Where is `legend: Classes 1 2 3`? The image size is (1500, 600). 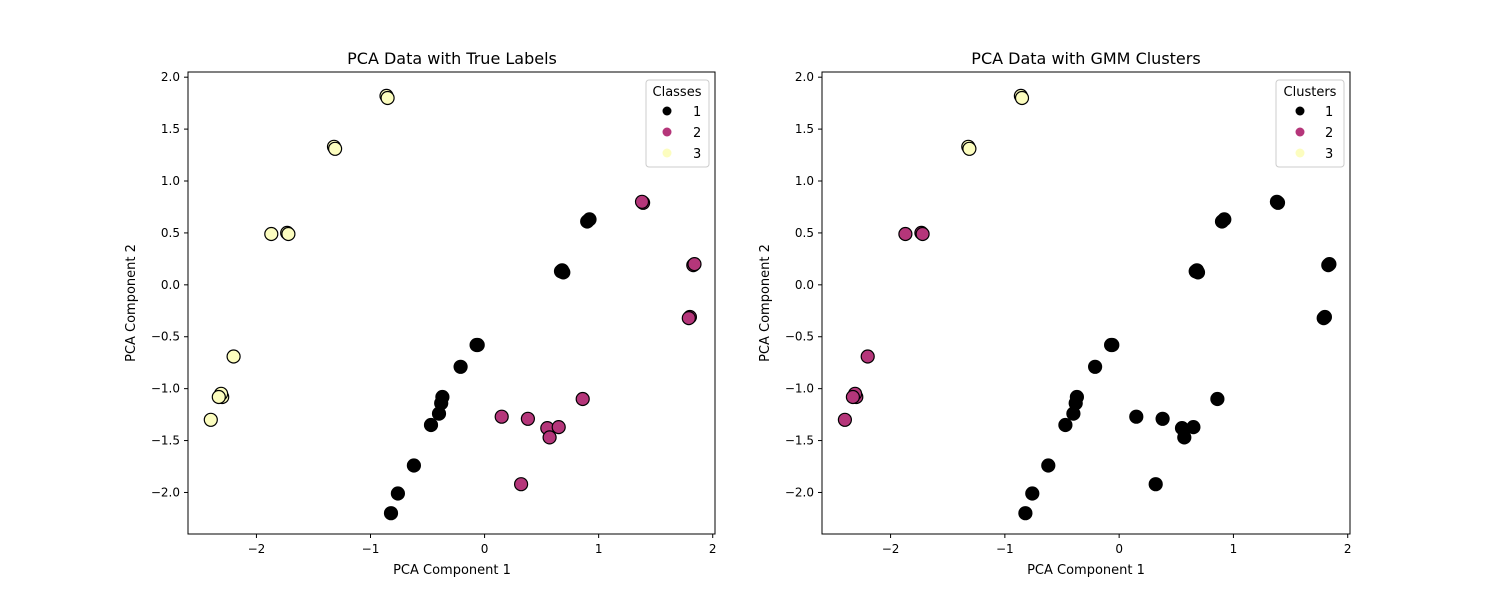 legend: Classes 1 2 3 is located at coordinates (677, 123).